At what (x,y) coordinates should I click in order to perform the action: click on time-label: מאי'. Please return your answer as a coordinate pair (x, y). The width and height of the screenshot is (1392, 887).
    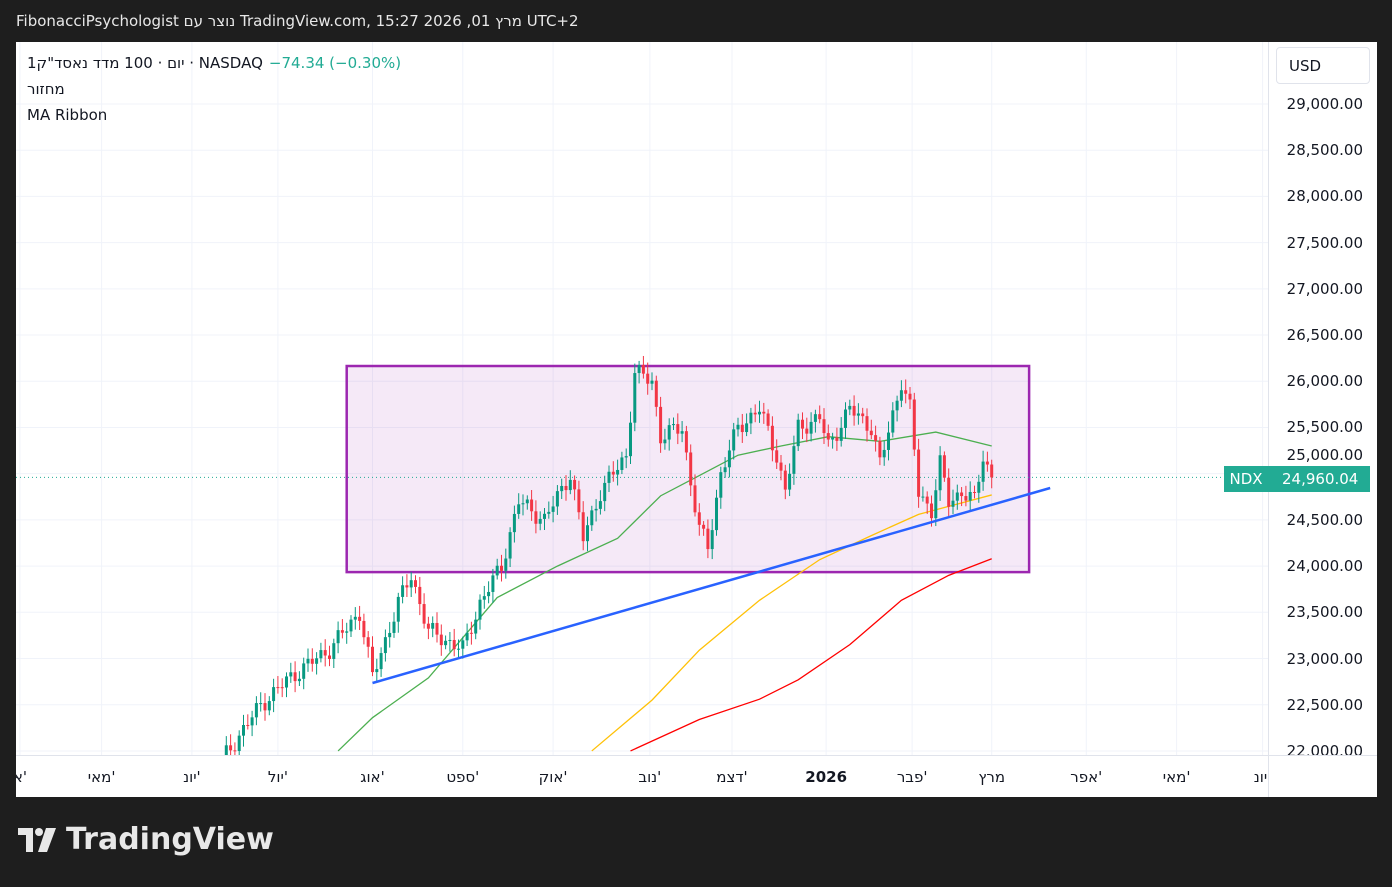
    Looking at the image, I should click on (101, 777).